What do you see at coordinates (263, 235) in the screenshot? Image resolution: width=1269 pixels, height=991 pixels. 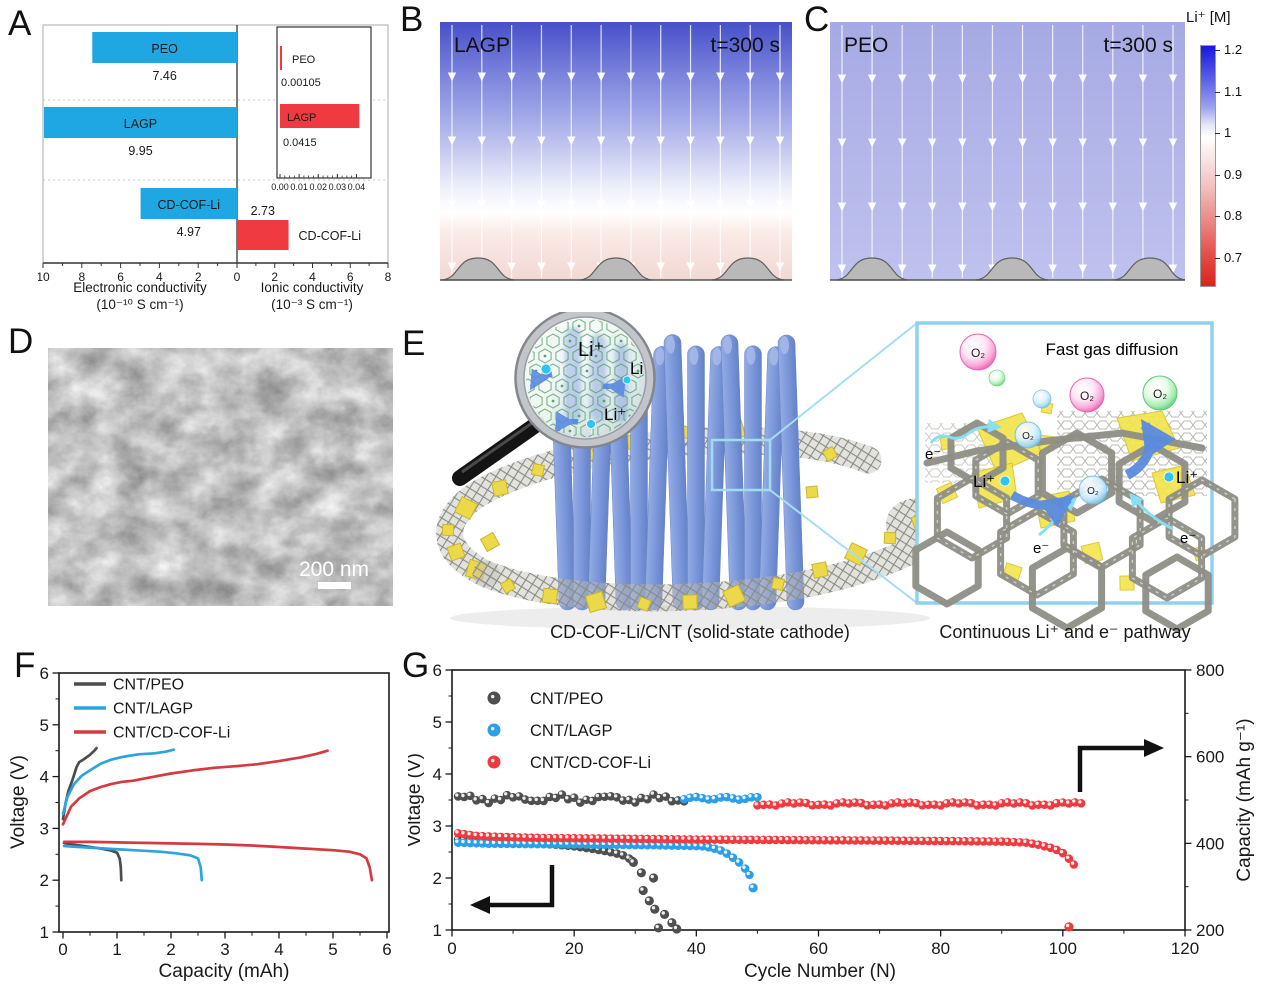 I see `bar-ionic-CD-COF-Li` at bounding box center [263, 235].